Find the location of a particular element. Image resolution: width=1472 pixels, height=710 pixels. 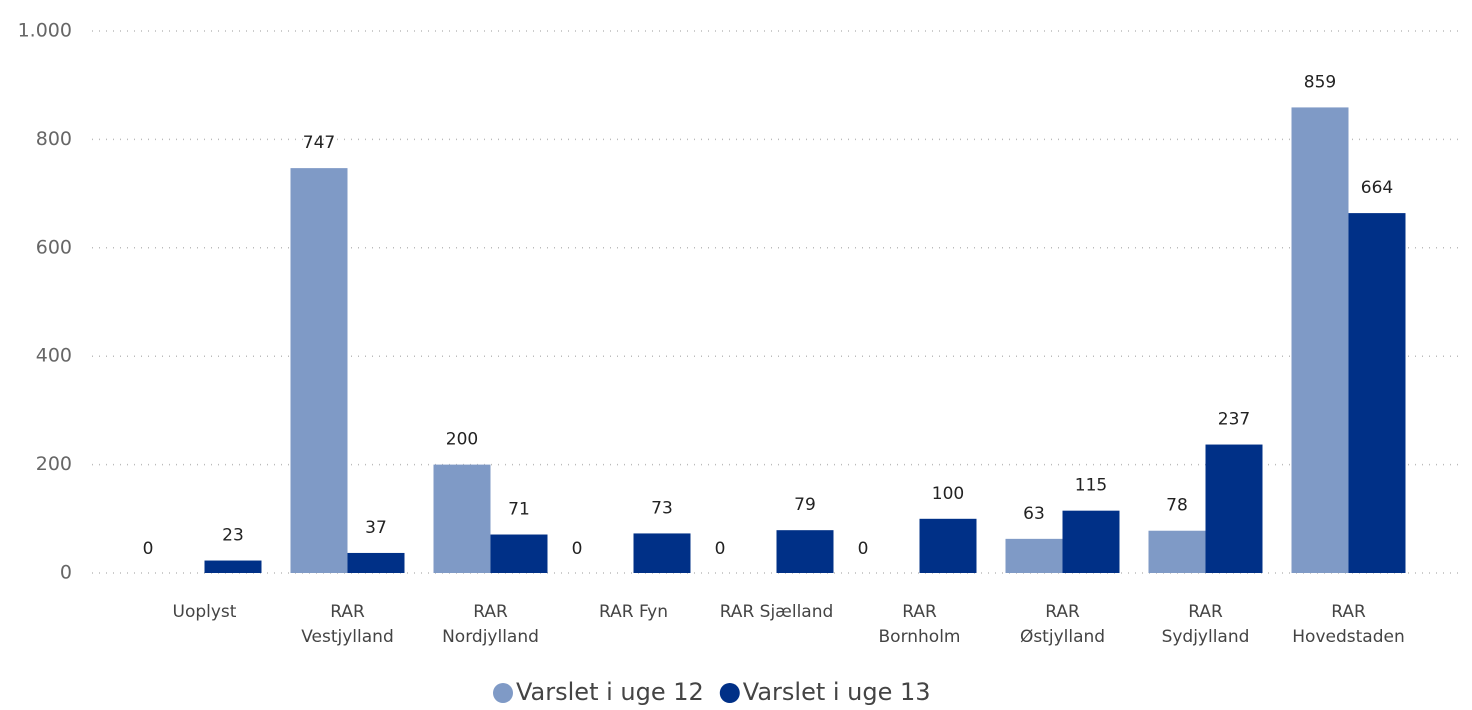

x-tick-line: Vestjylland is located at coordinates (347, 637).